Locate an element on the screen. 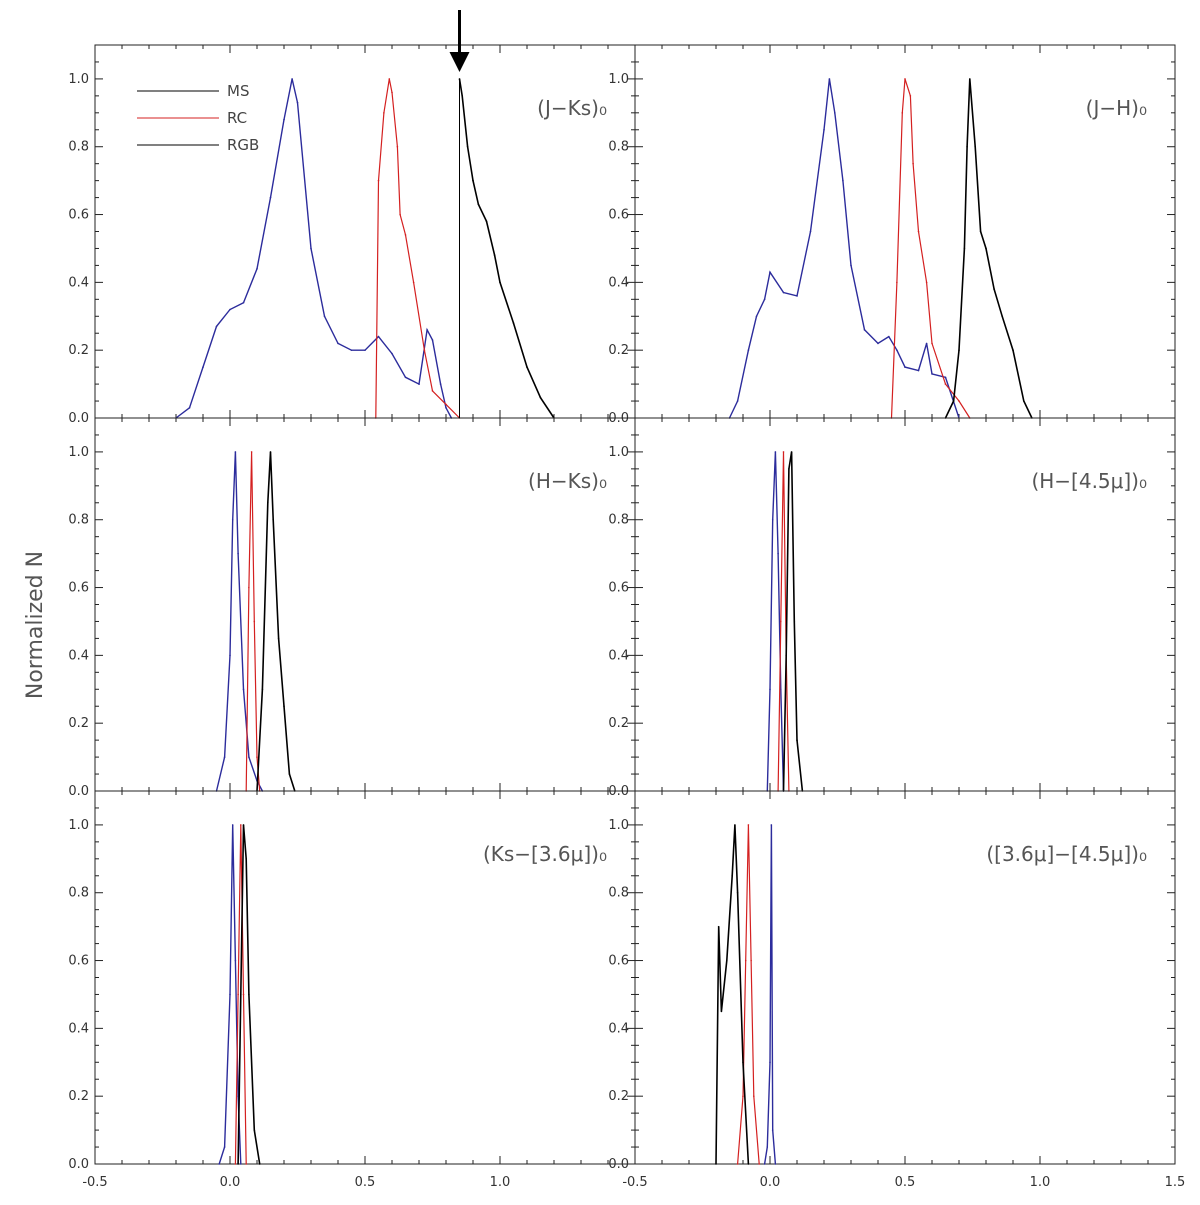  series-rgb is located at coordinates (506, 248).